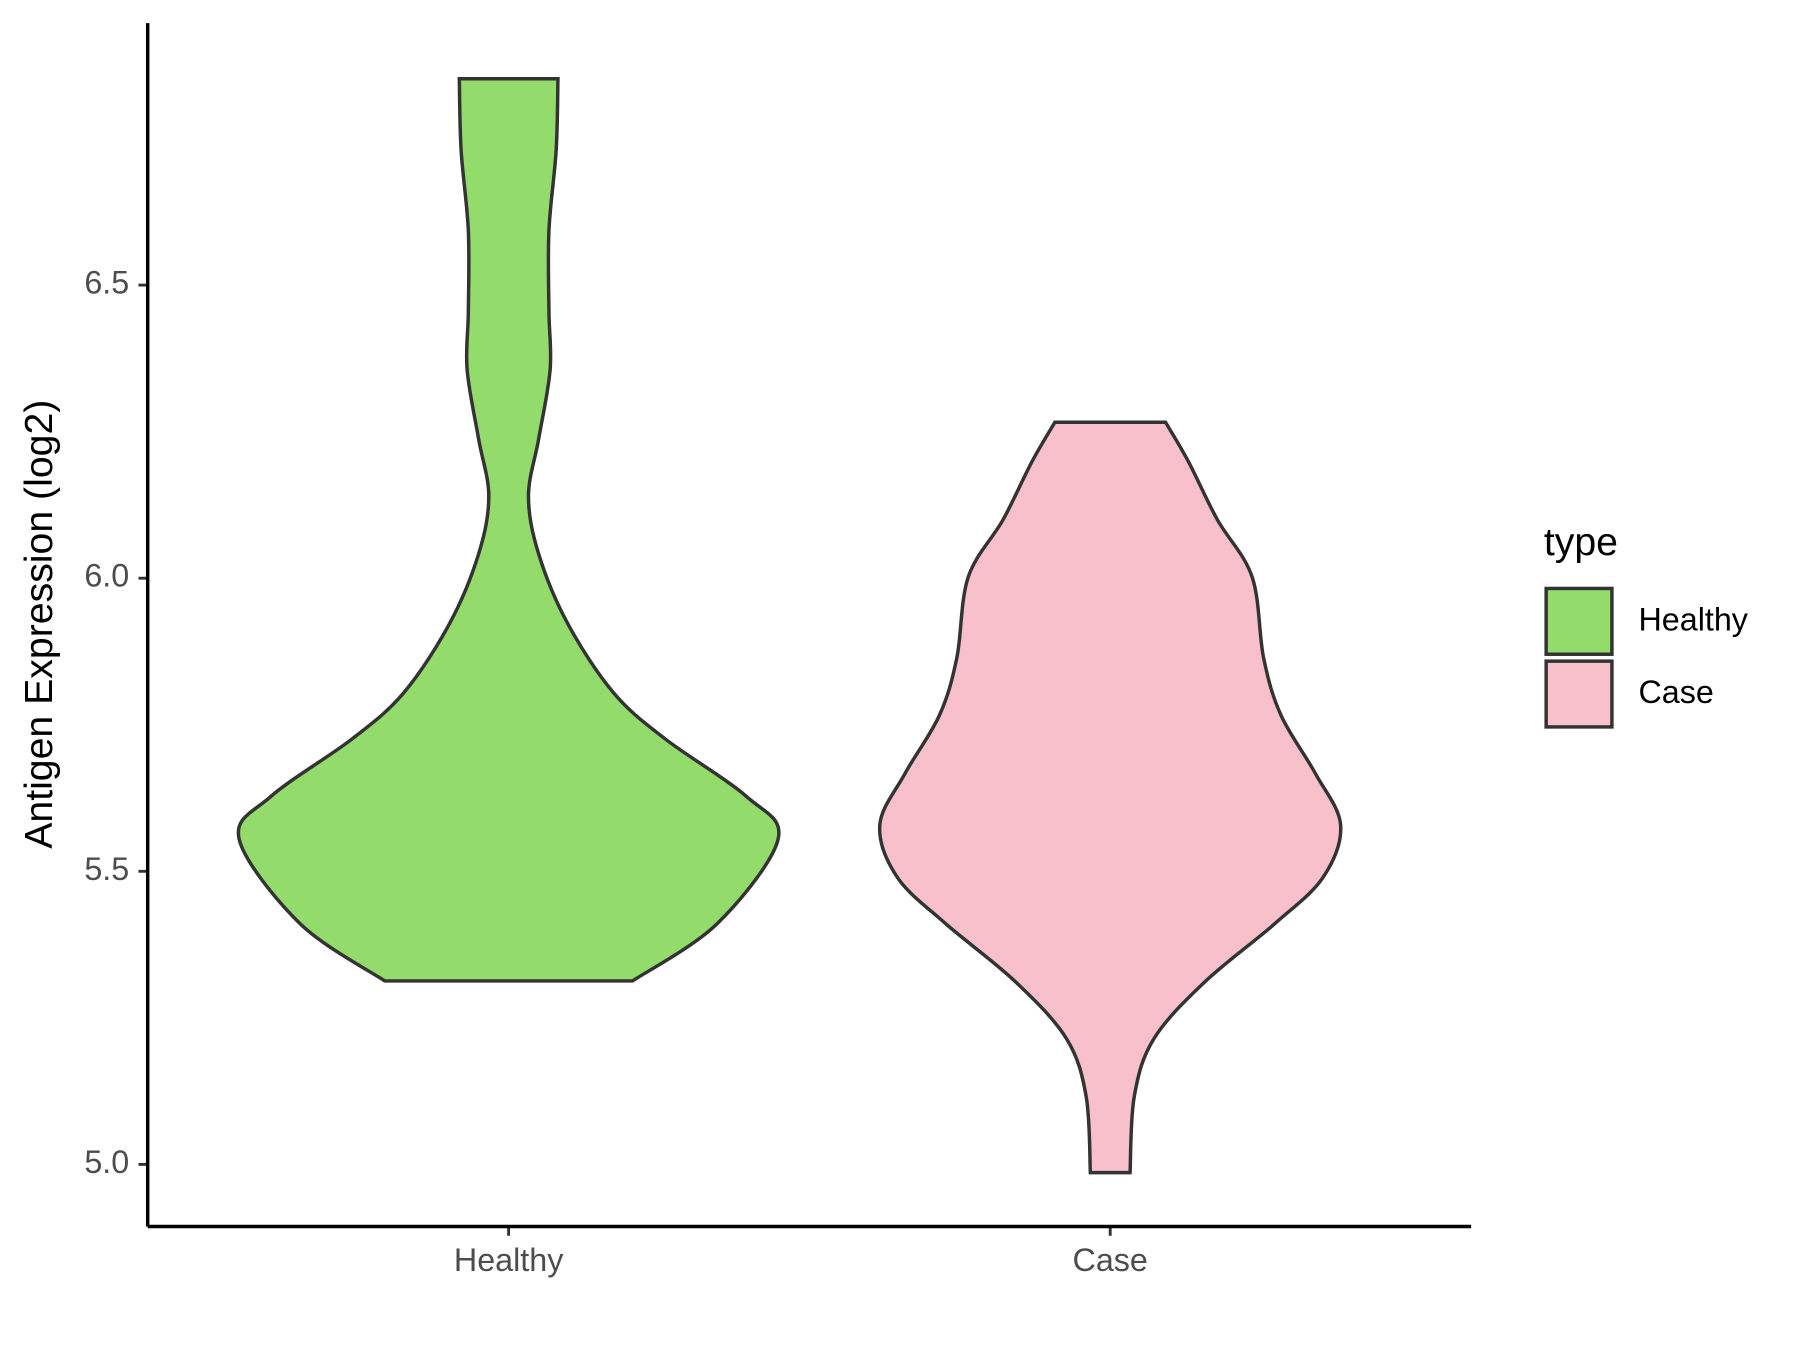 This screenshot has width=1800, height=1350. Describe the element at coordinates (509, 1260) in the screenshot. I see `x-tick-label: Healthy` at that location.